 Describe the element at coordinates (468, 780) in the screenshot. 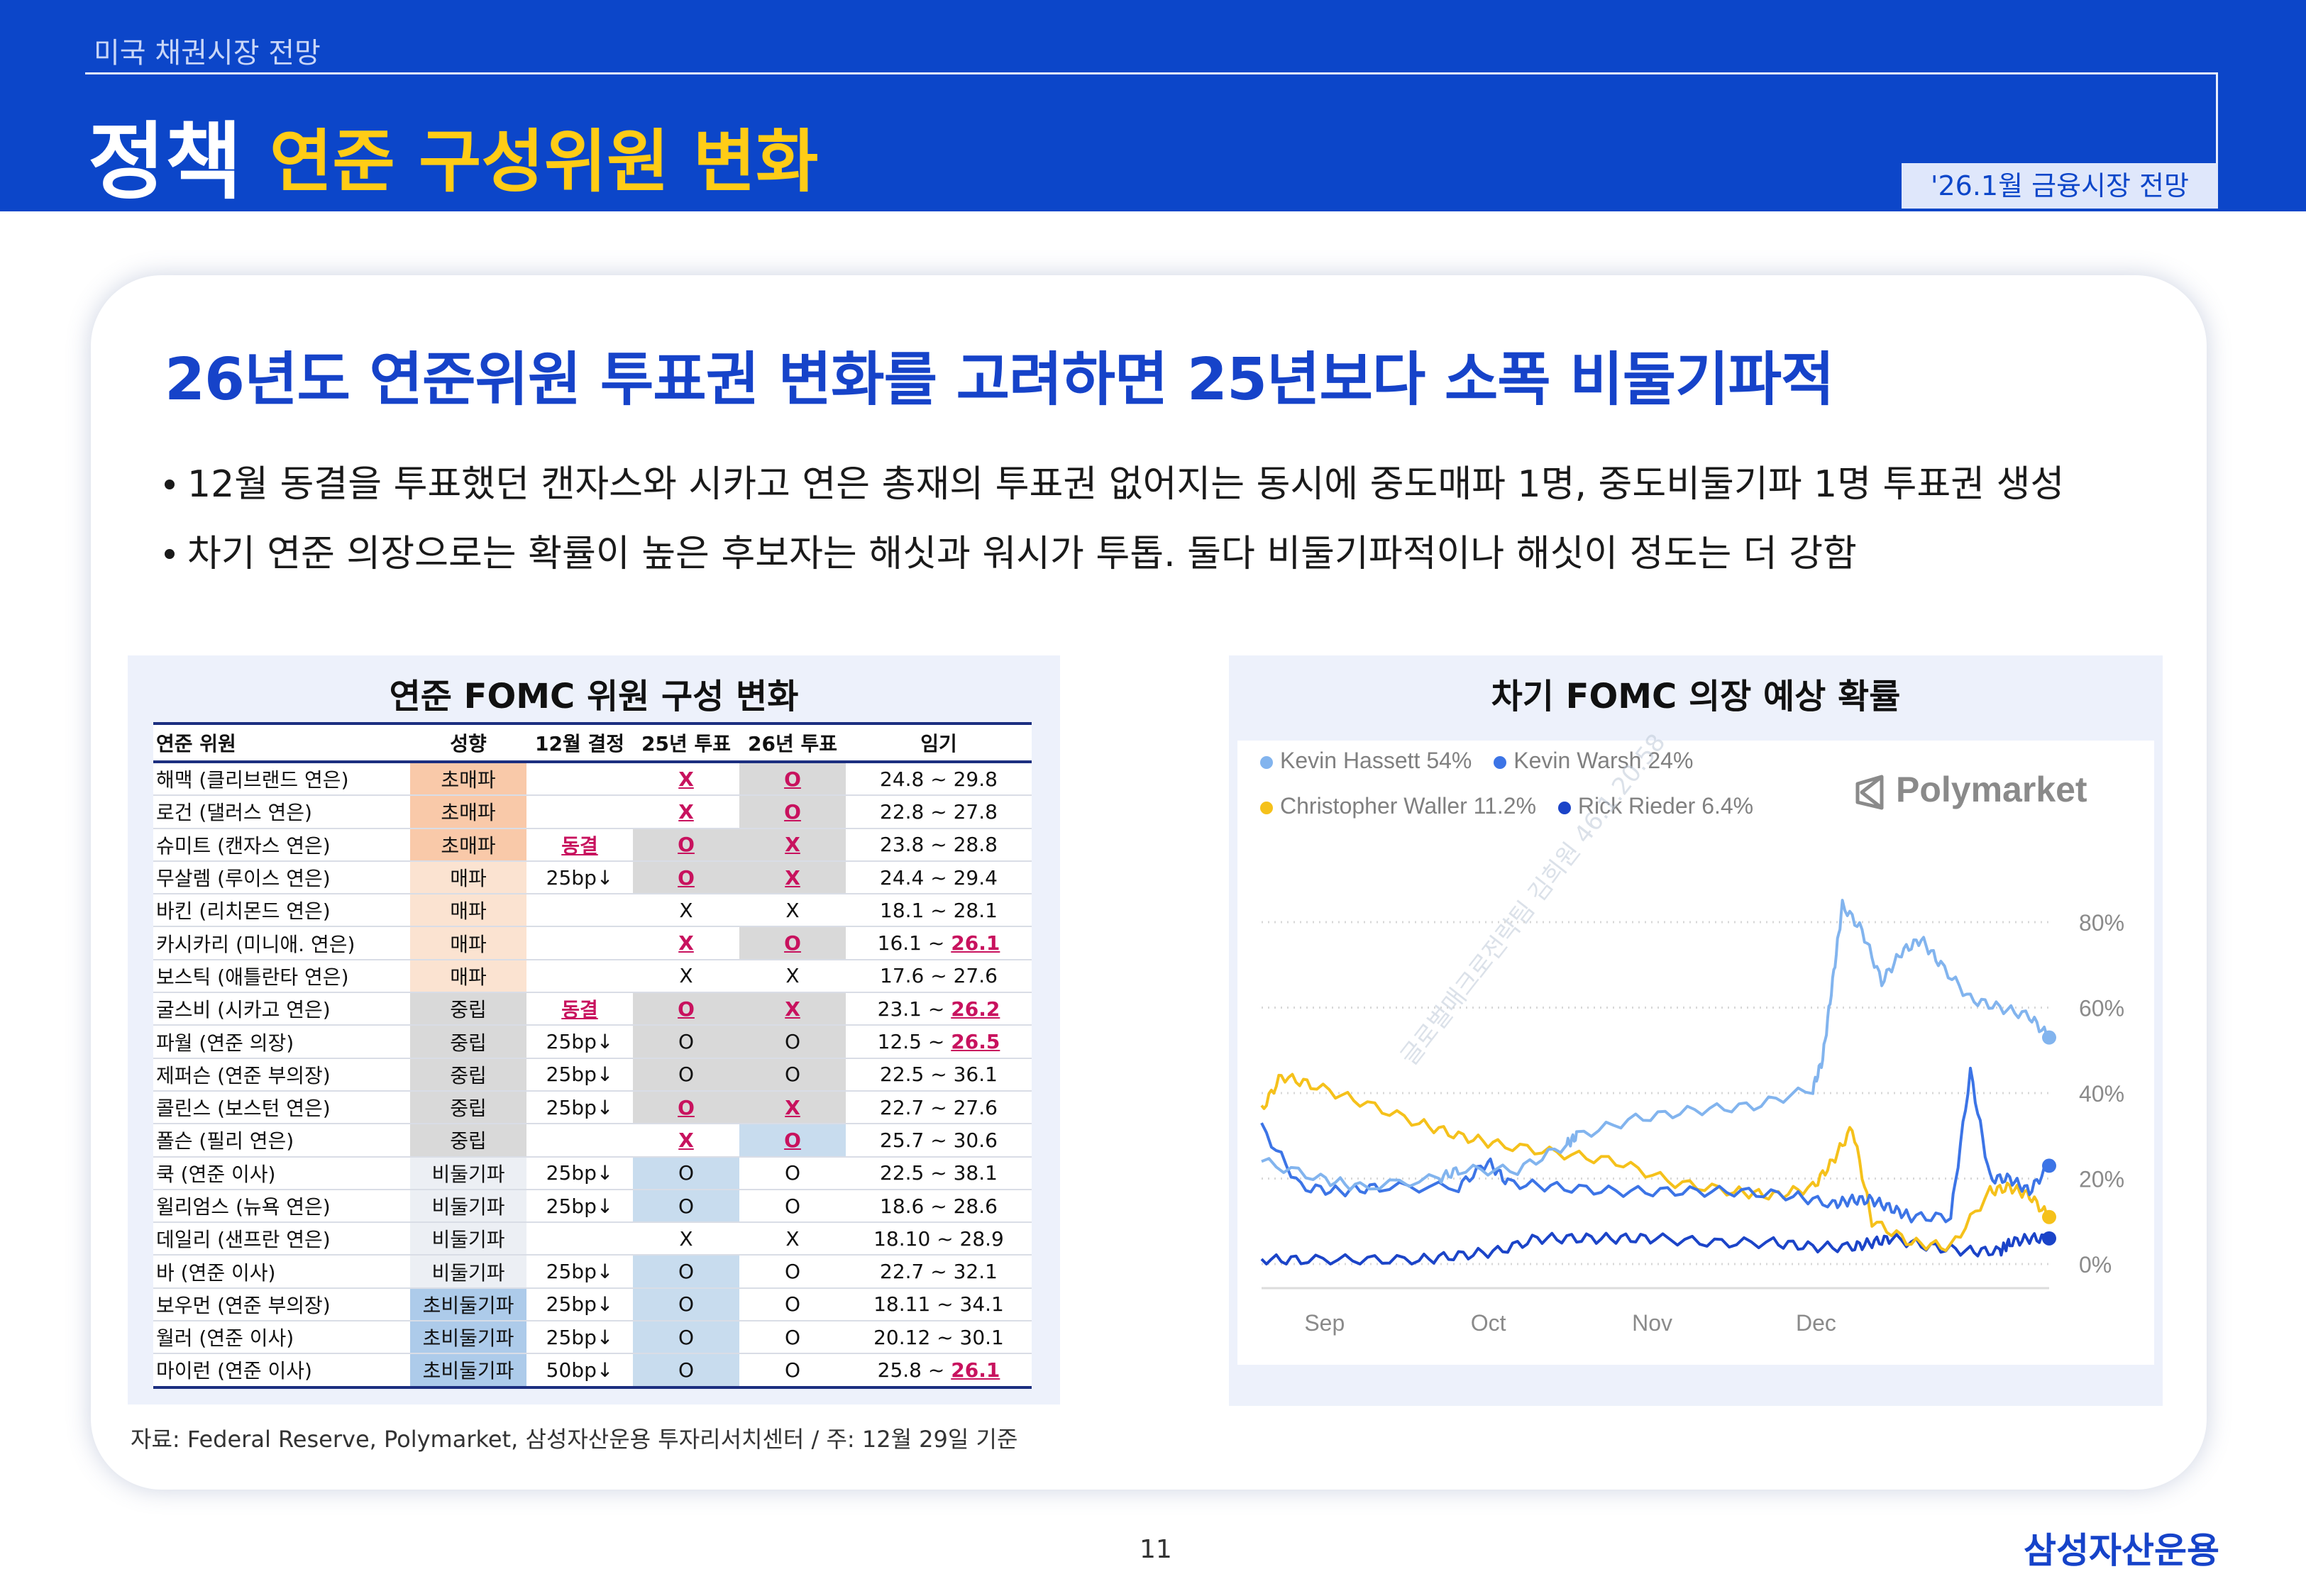

I see `stance-cell: 초매파` at that location.